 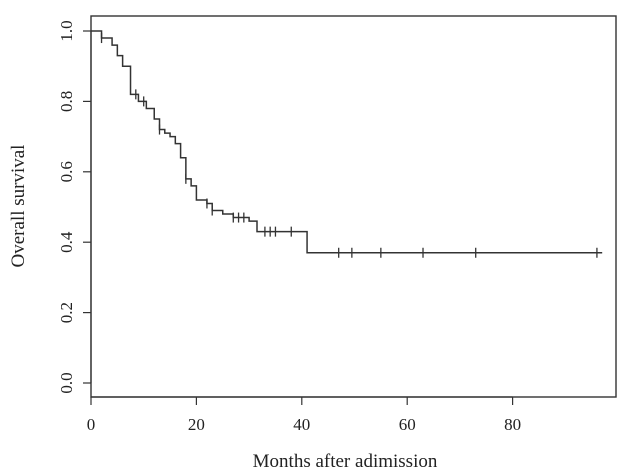 What do you see at coordinates (91, 424) in the screenshot?
I see `x-tick-label: 0` at bounding box center [91, 424].